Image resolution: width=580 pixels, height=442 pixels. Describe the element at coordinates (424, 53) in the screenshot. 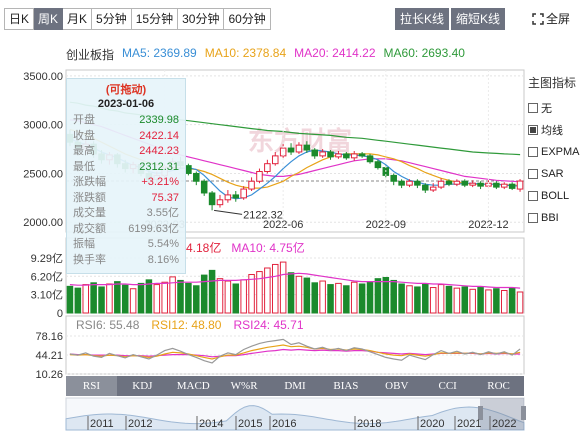

I see `ma60-value: MA60: 2693.40` at that location.